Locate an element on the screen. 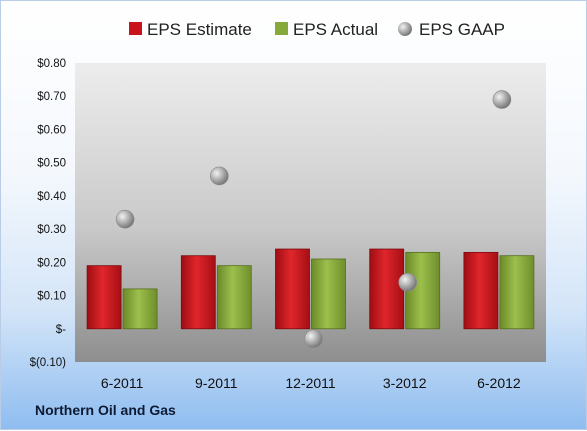 This screenshot has width=587, height=431. x-category-label: 6-2012 is located at coordinates (499, 383).